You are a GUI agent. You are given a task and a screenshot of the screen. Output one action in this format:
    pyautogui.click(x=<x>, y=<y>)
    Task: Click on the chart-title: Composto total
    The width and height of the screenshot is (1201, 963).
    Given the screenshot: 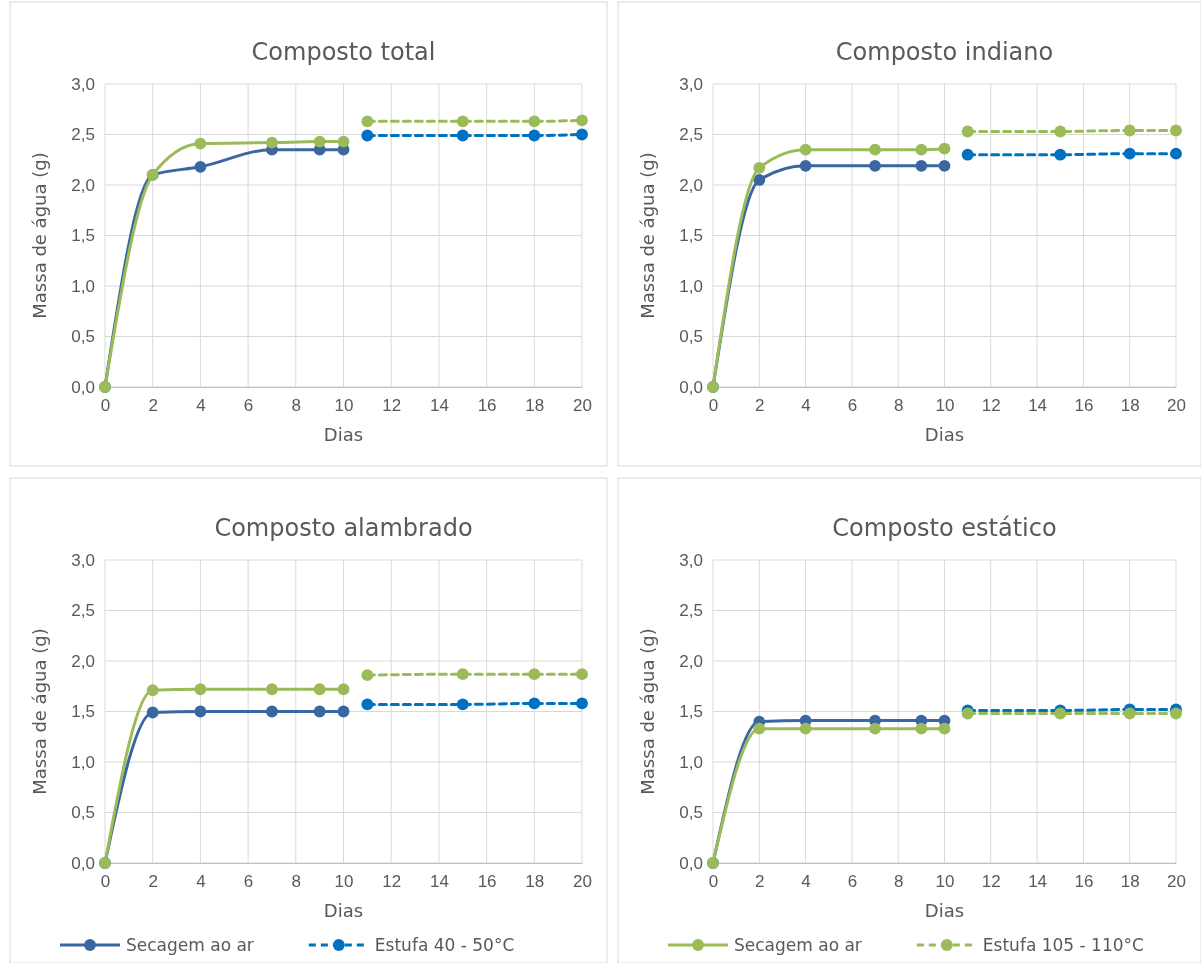 What is the action you would take?
    pyautogui.click(x=343, y=52)
    